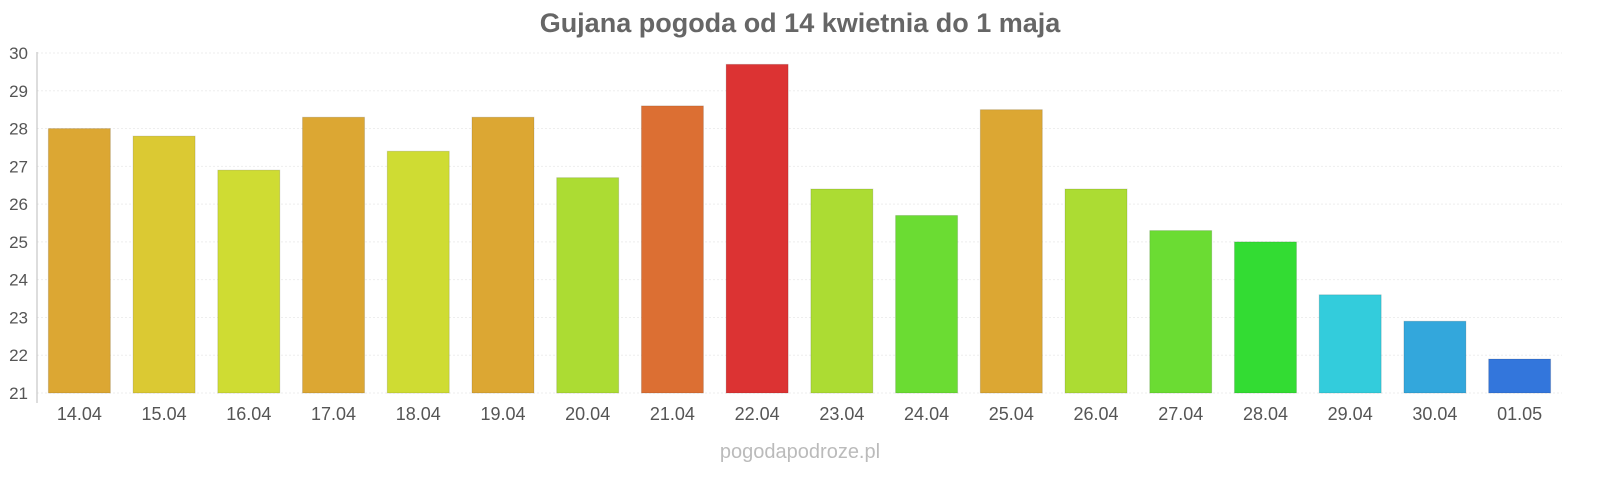 The width and height of the screenshot is (1600, 485). I want to click on x-tick-label: 22.04, so click(757, 414).